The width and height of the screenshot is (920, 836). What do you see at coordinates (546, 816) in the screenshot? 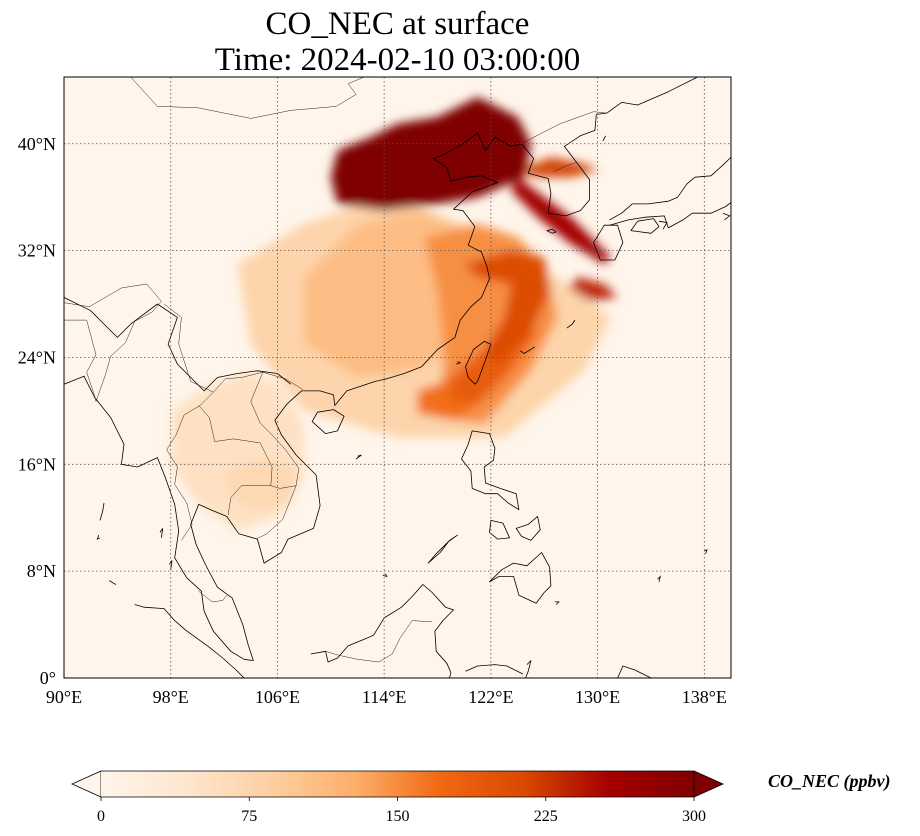
I see `colorbar-tick-label: 225` at bounding box center [546, 816].